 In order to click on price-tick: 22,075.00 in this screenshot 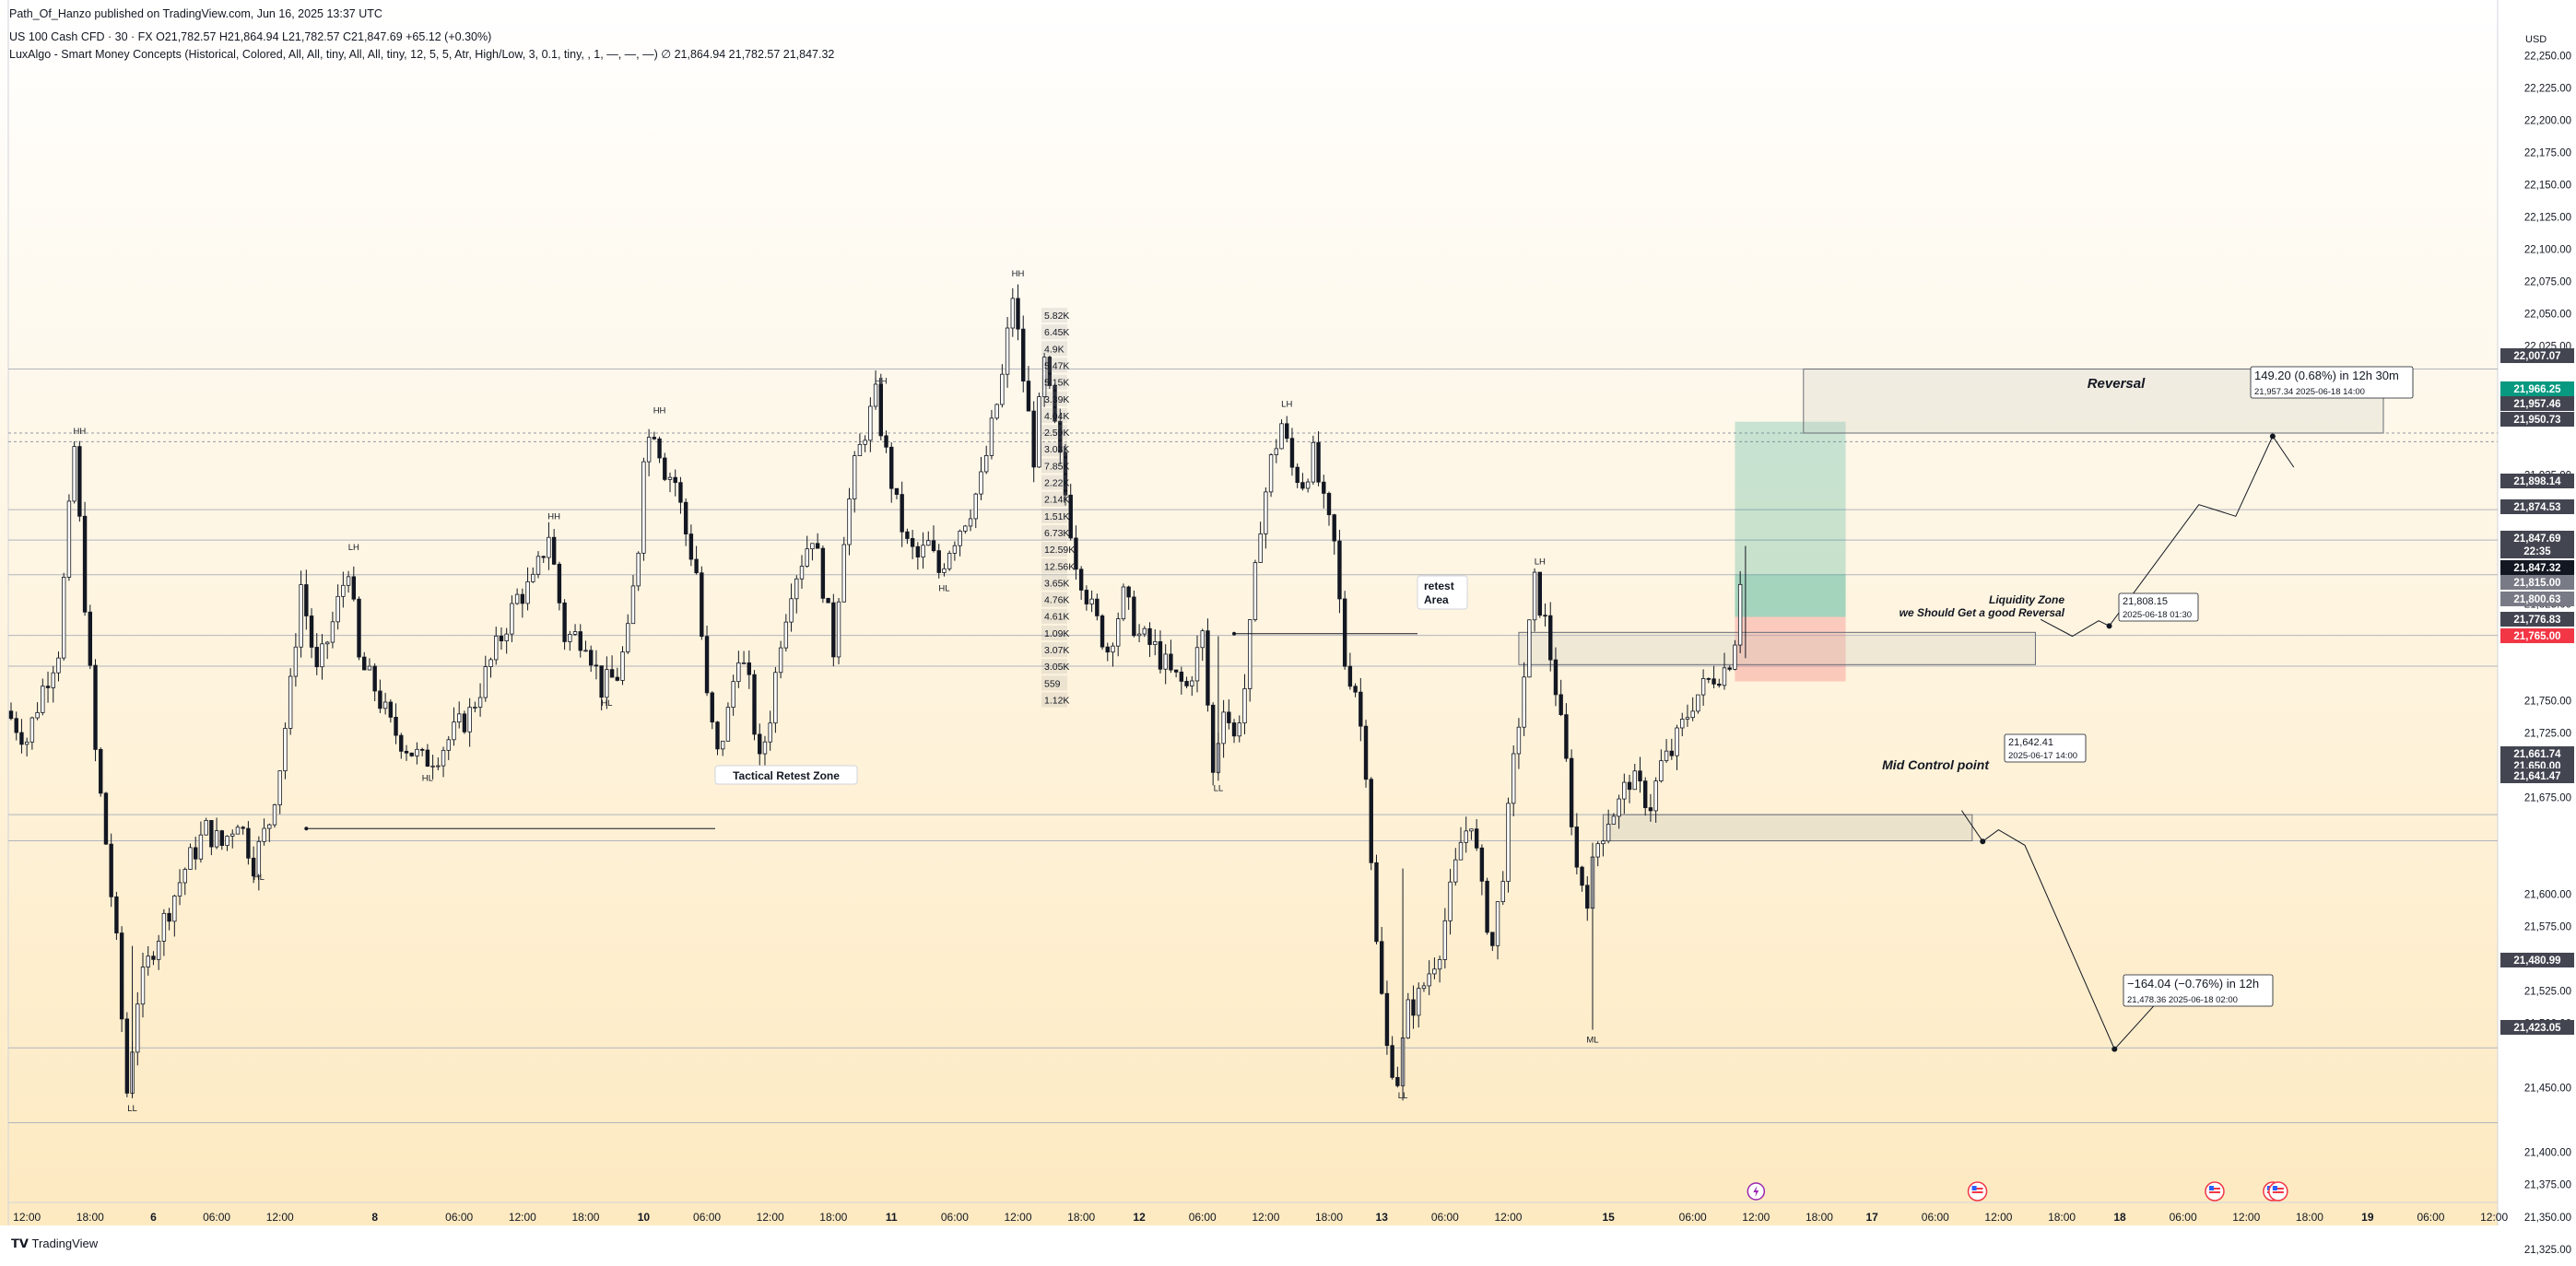, I will do `click(2547, 281)`.